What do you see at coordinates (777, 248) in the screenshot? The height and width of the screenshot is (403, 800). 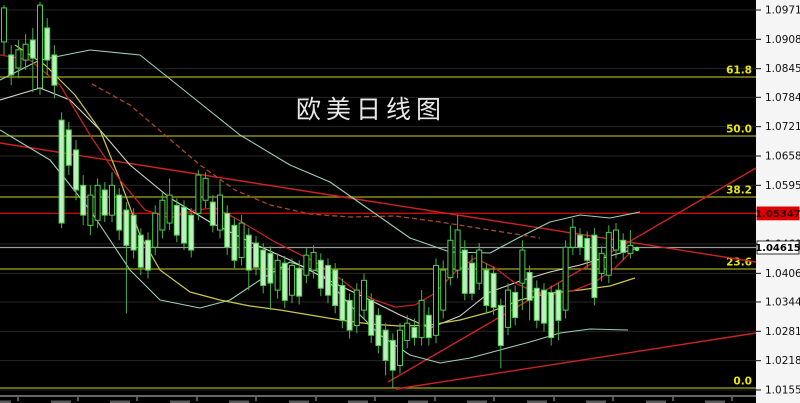 I see `price-badge-label: 1.04615` at bounding box center [777, 248].